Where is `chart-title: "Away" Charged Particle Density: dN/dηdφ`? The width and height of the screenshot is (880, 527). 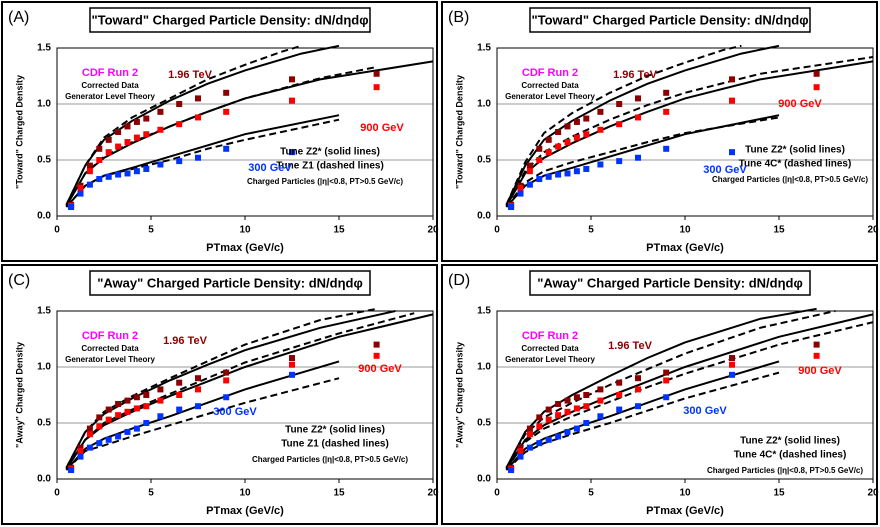 chart-title: "Away" Charged Particle Density: dN/dηdφ is located at coordinates (670, 282).